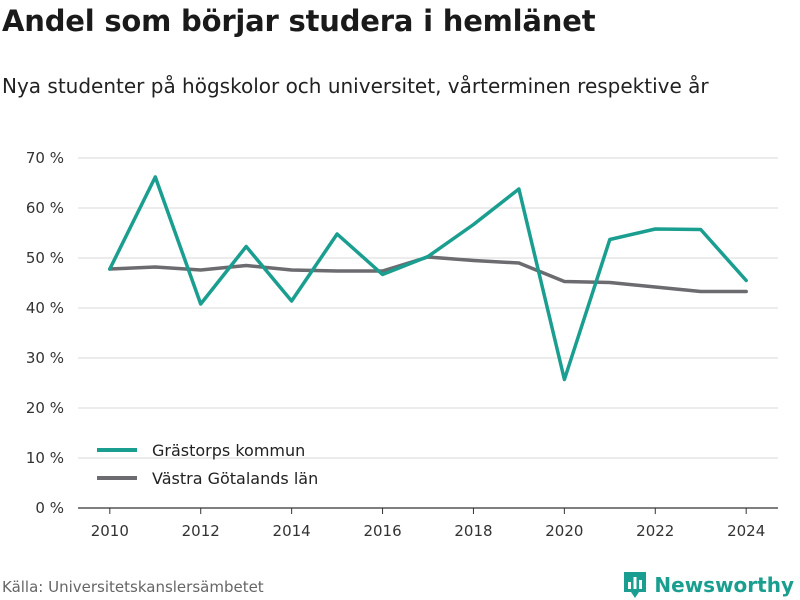  I want to click on x-tick-label: 2018, so click(473, 531).